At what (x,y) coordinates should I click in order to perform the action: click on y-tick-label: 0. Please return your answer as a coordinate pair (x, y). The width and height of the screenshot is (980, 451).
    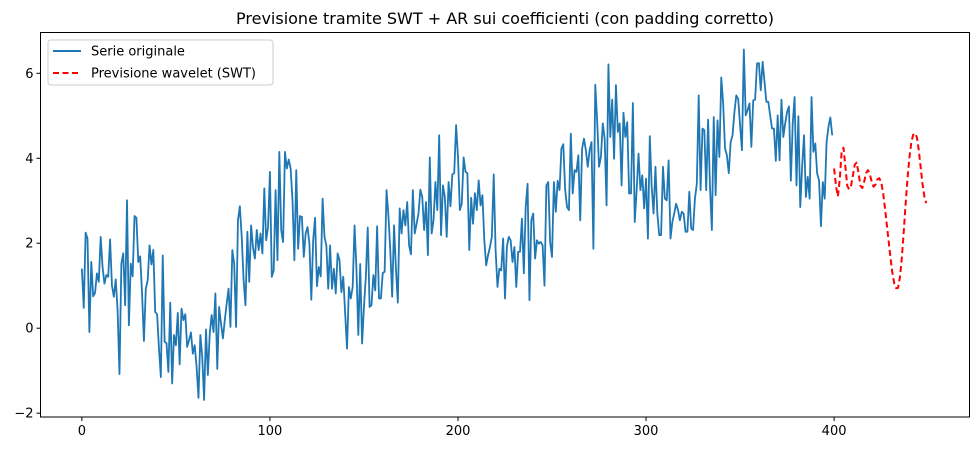
    Looking at the image, I should click on (29, 329).